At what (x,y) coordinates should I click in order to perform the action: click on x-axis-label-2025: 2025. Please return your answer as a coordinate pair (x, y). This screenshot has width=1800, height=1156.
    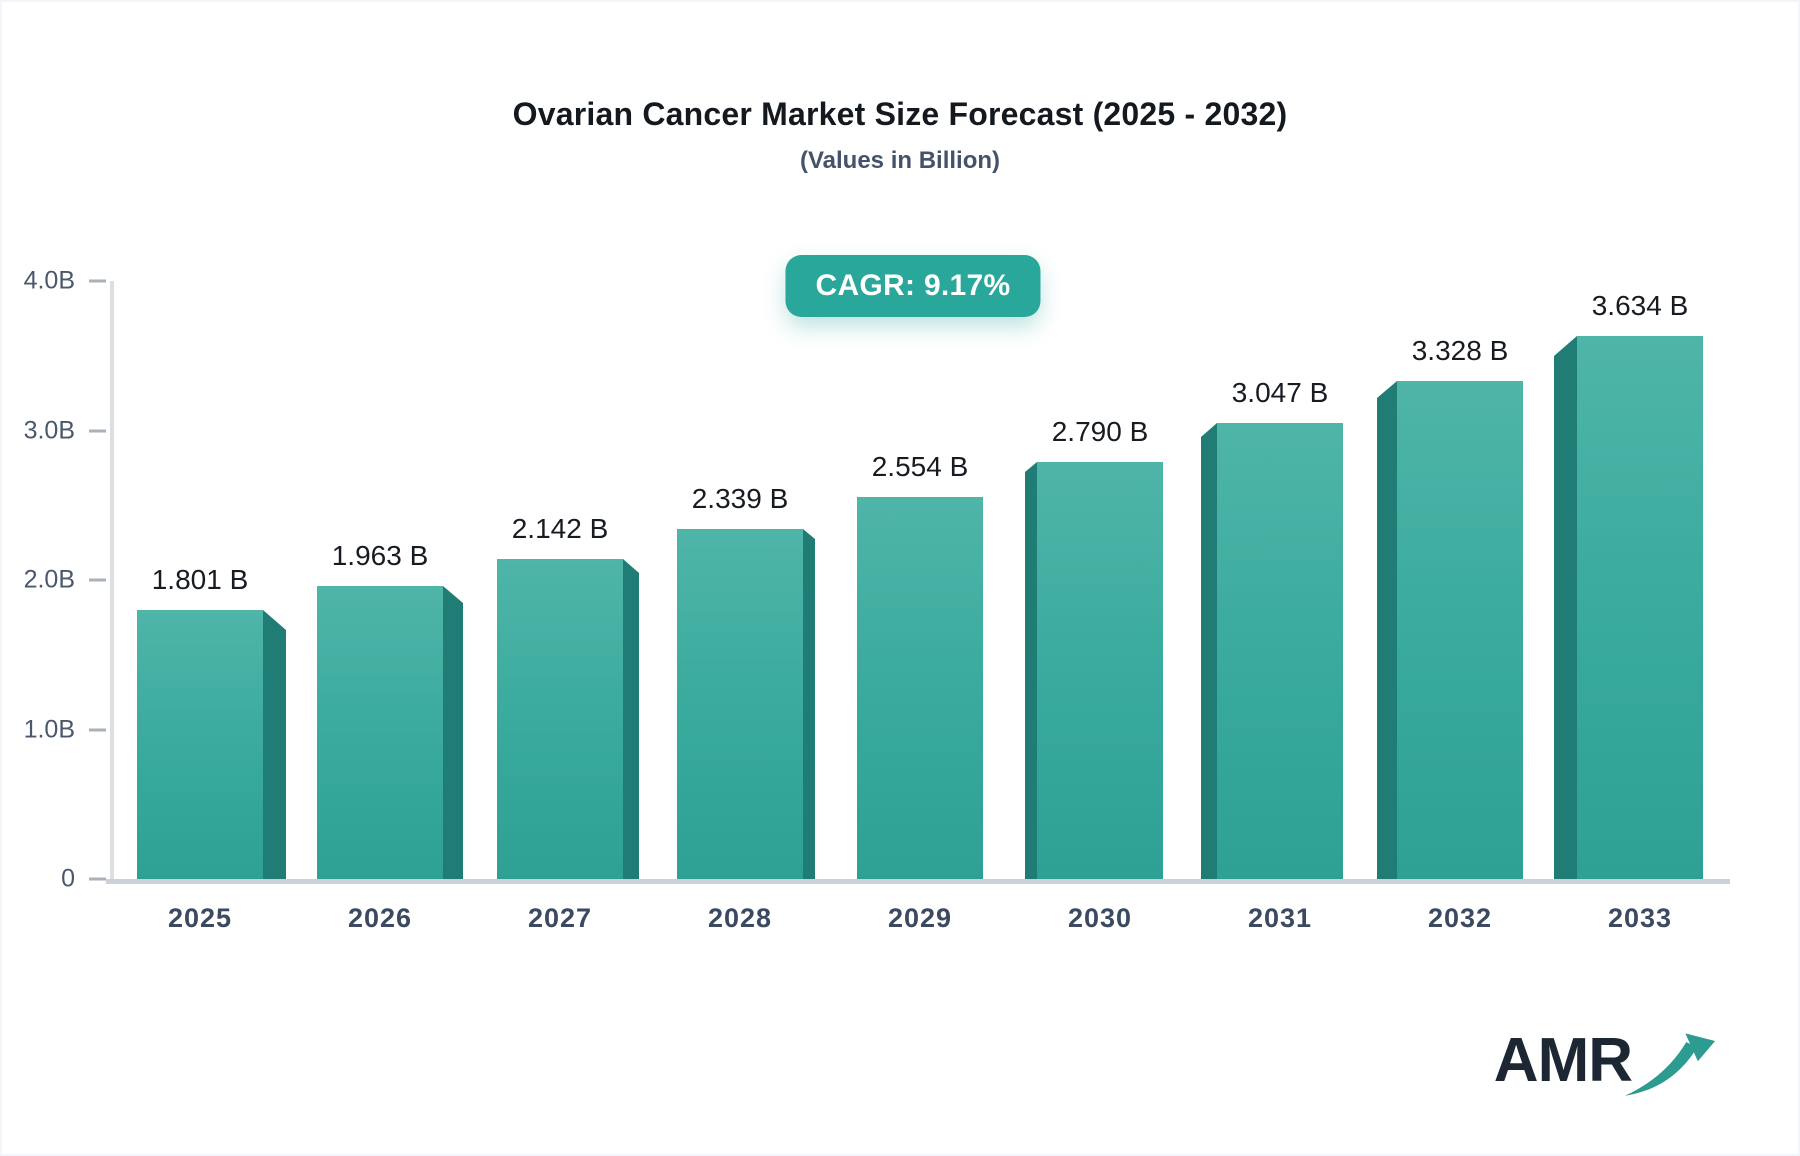
    Looking at the image, I should click on (200, 918).